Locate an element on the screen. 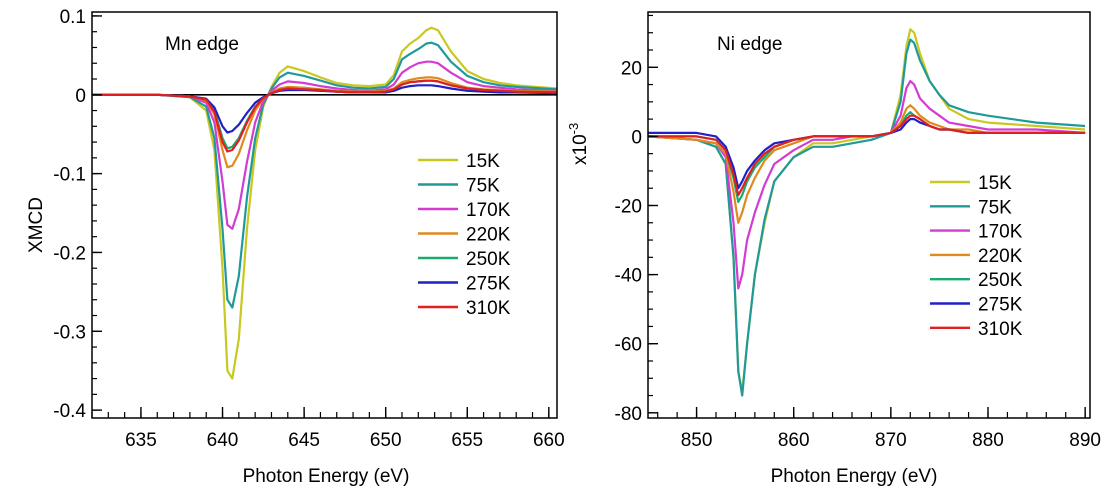 Image resolution: width=1111 pixels, height=492 pixels. series-line-170k is located at coordinates (324, 145).